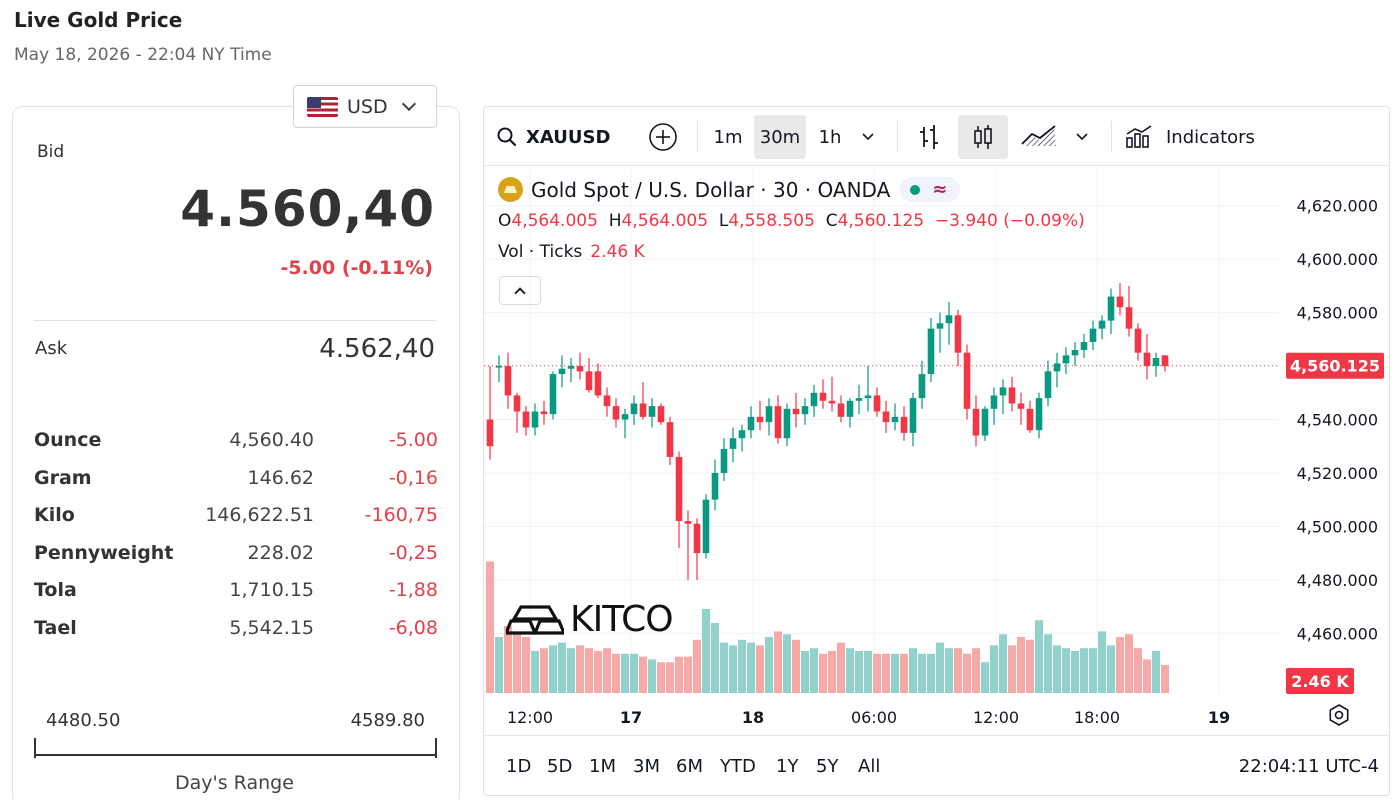 Image resolution: width=1398 pixels, height=800 pixels. Describe the element at coordinates (519, 766) in the screenshot. I see `range-1d: 1D` at that location.